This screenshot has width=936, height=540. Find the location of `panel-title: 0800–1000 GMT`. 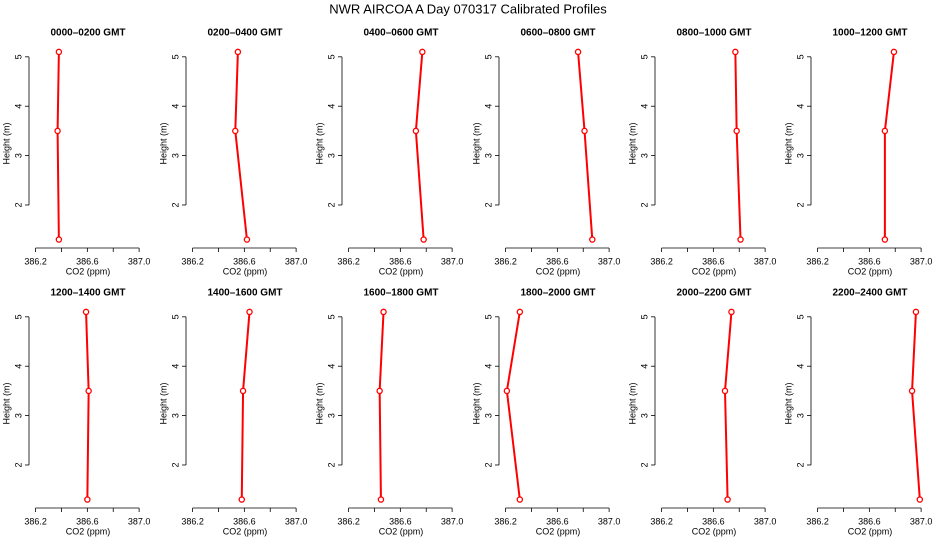

panel-title: 0800–1000 GMT is located at coordinates (713, 33).